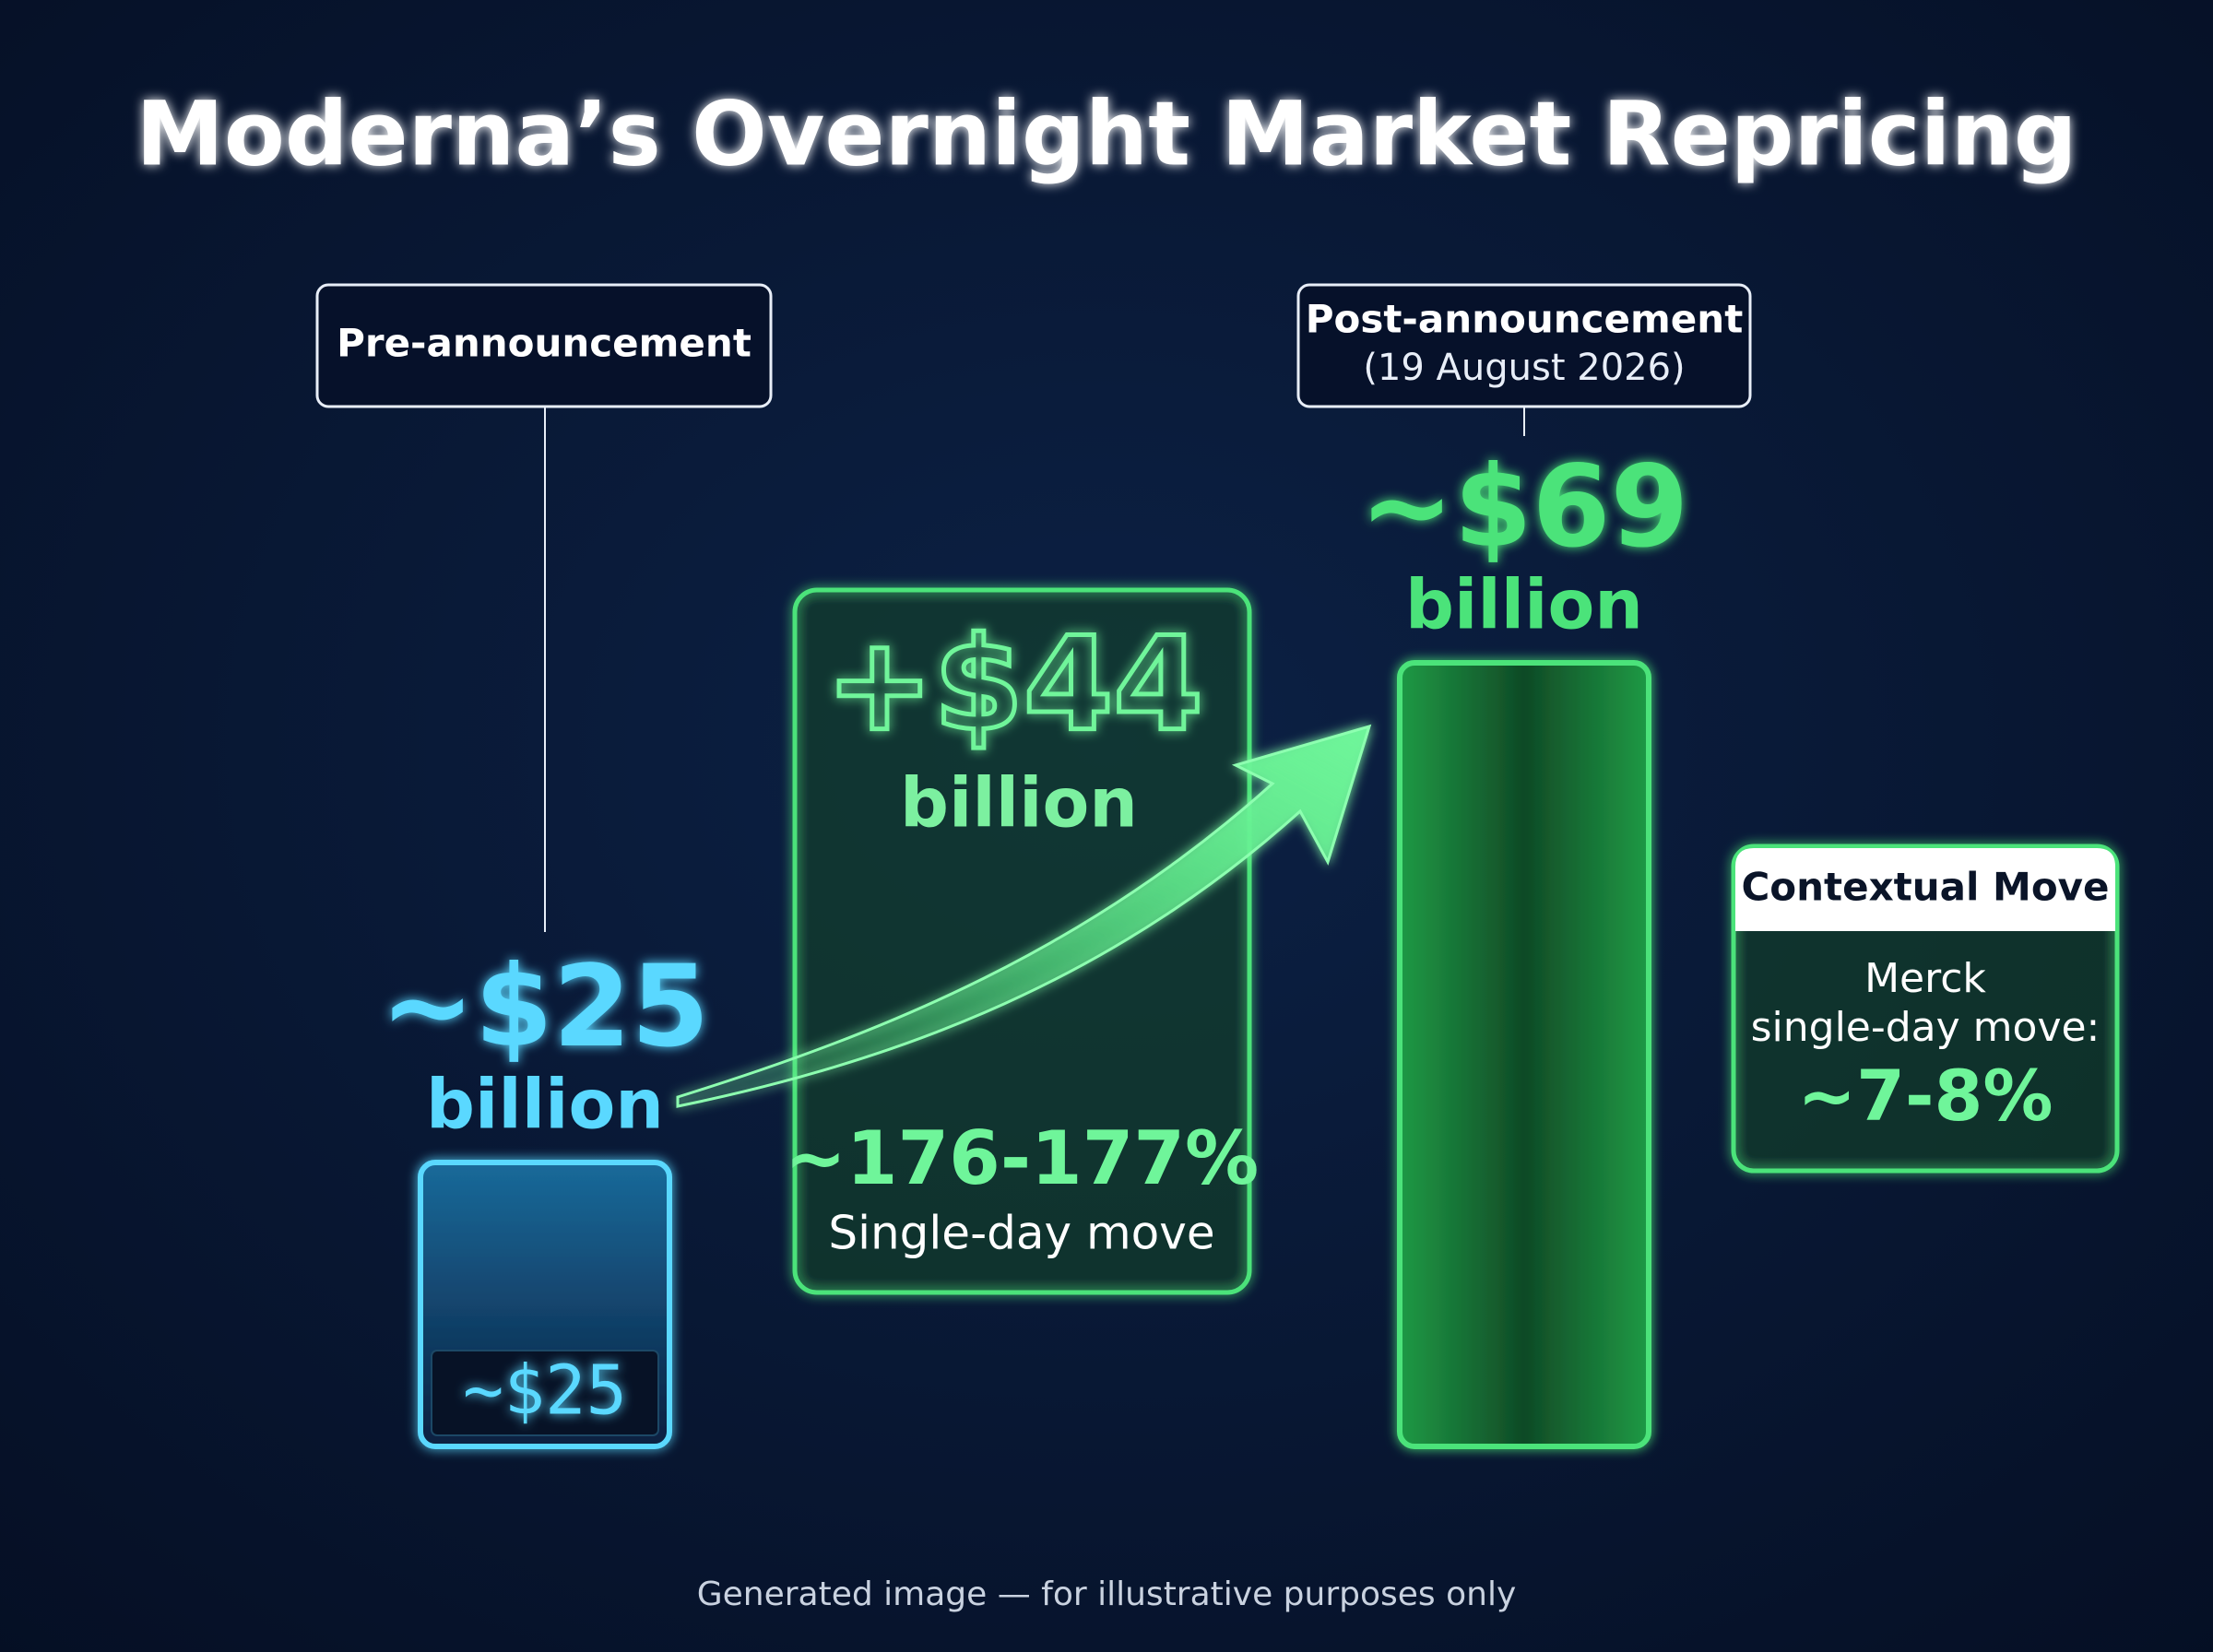 The image size is (2213, 1652). What do you see at coordinates (1524, 368) in the screenshot?
I see `category-note: (19 August 2026)` at bounding box center [1524, 368].